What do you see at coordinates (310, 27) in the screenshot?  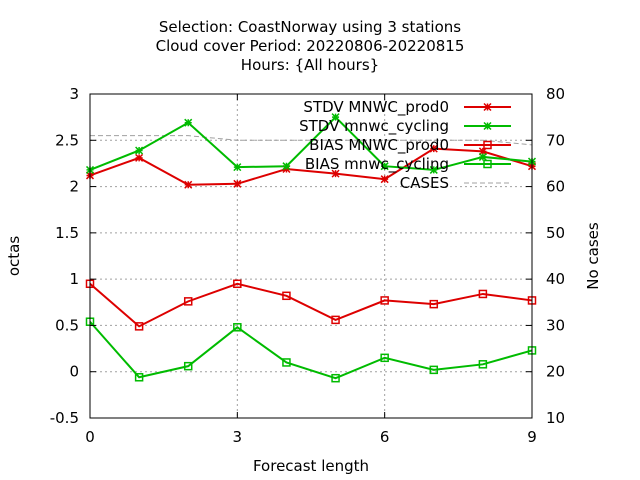 I see `title-line-1: Selection: CoastNorway using 3 stations` at bounding box center [310, 27].